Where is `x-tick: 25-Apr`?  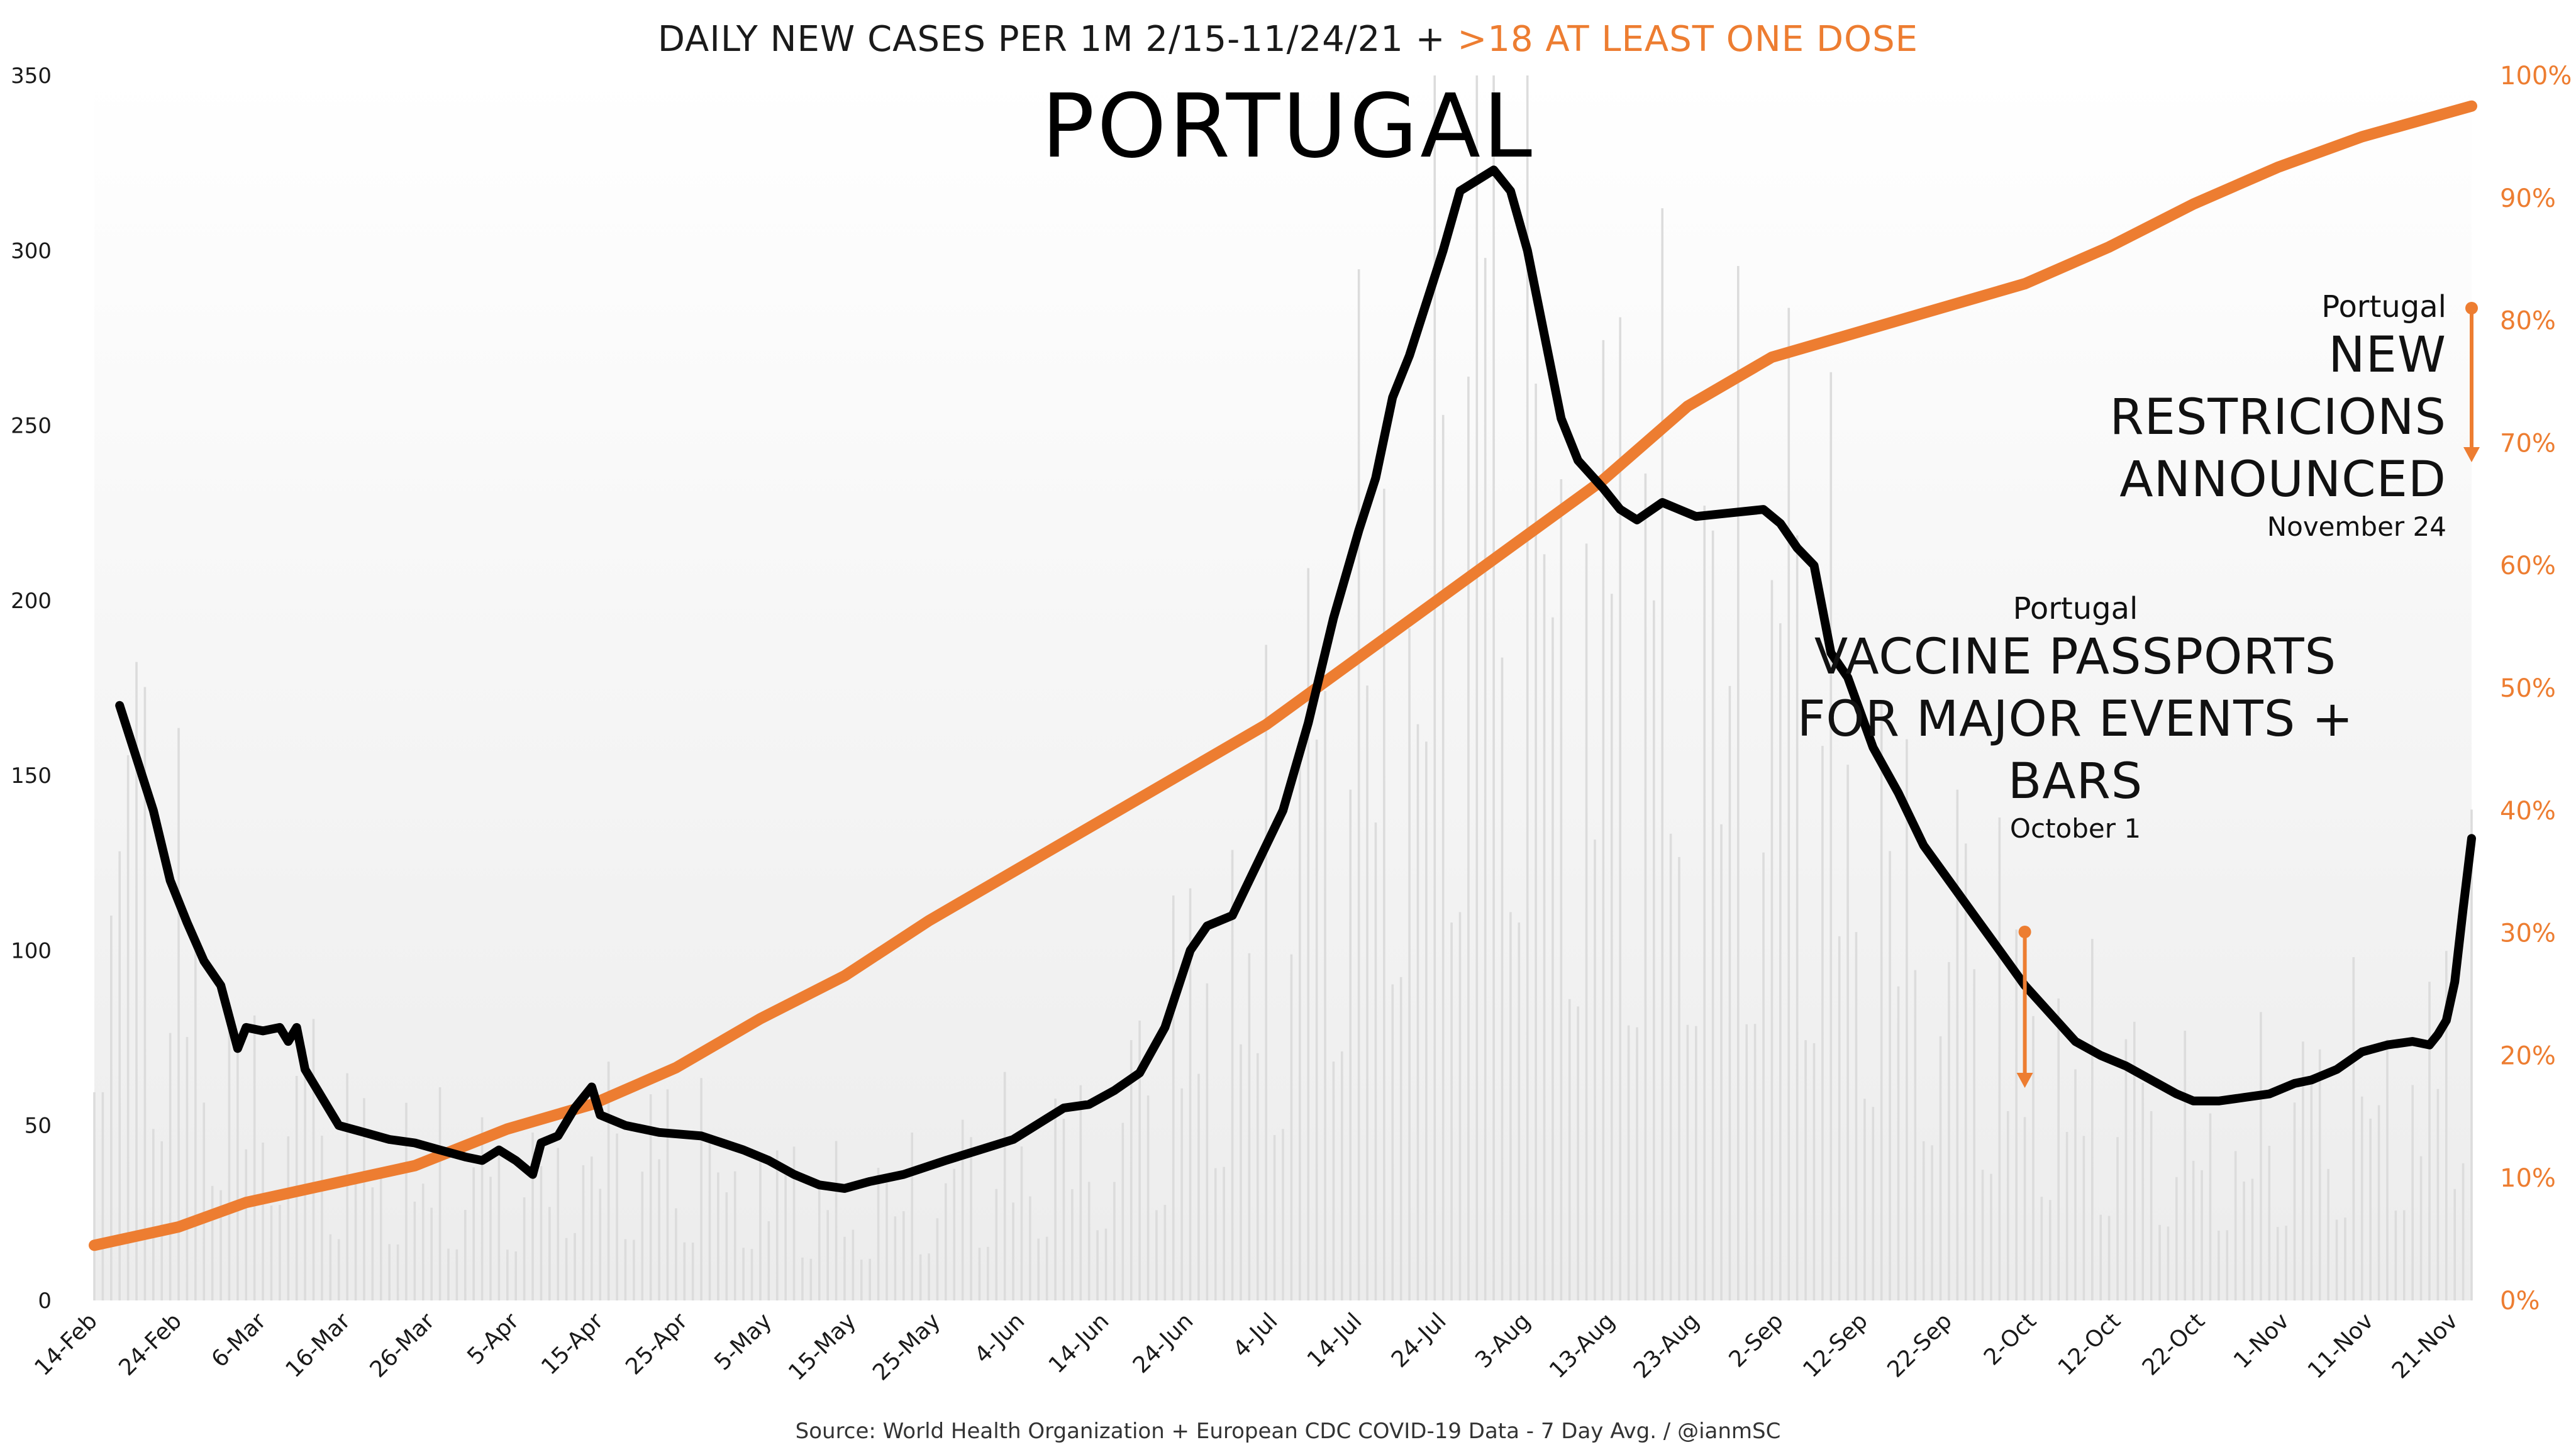 x-tick: 25-Apr is located at coordinates (656, 1344).